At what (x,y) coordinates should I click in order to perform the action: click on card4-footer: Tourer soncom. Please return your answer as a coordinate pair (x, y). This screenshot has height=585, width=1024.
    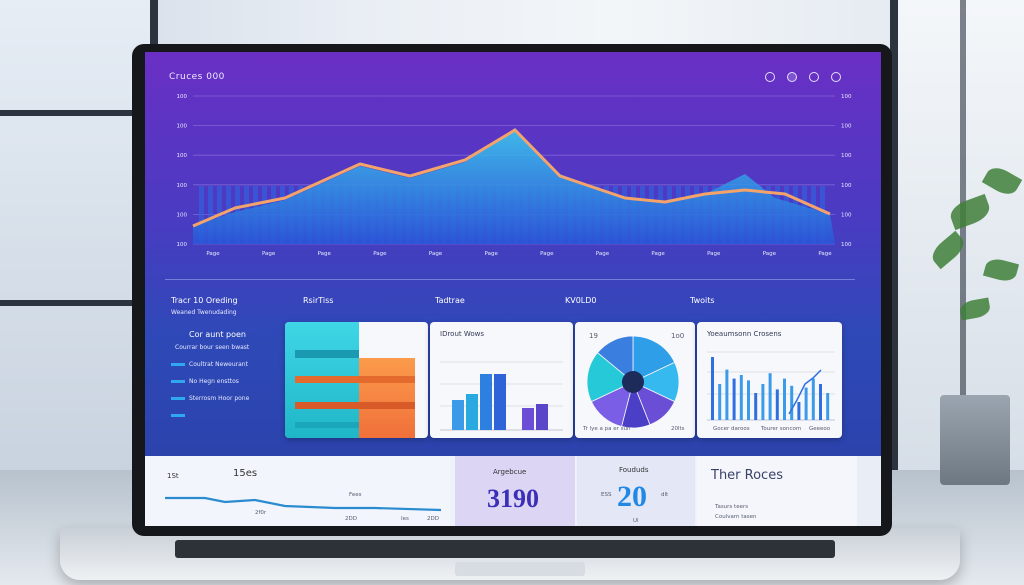
    Looking at the image, I should click on (781, 429).